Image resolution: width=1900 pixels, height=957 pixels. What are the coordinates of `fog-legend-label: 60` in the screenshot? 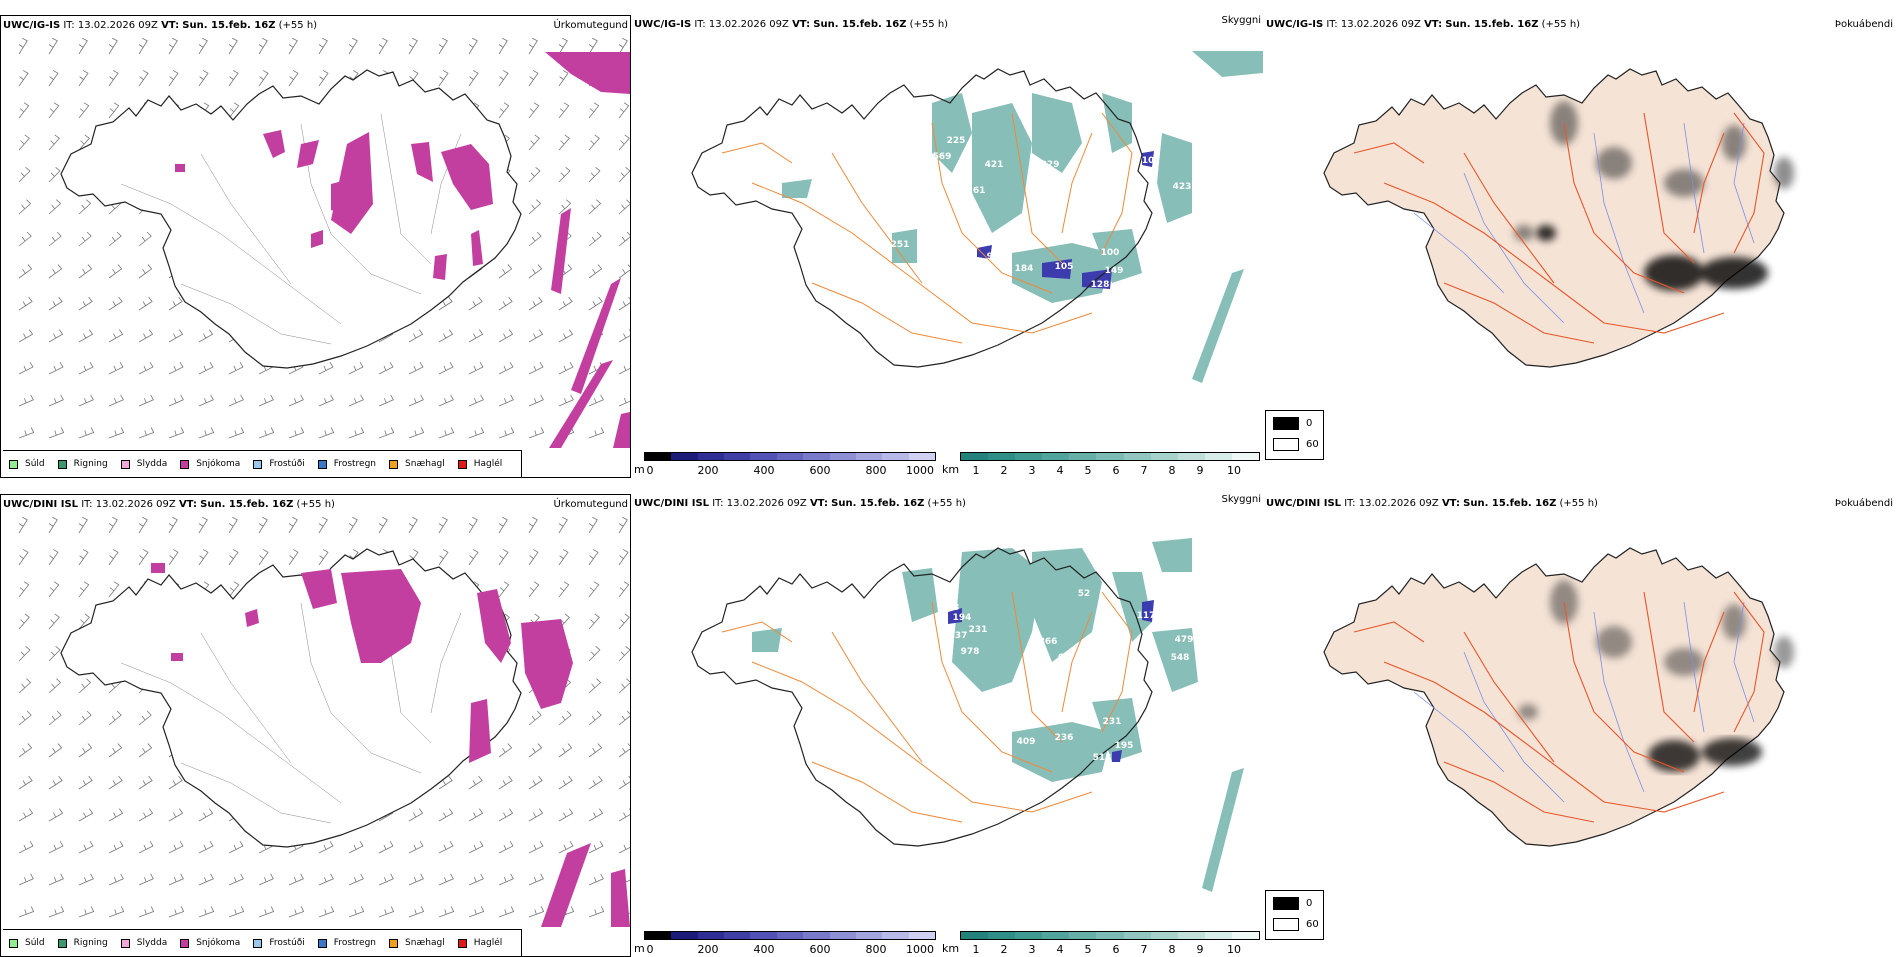 It's located at (1312, 444).